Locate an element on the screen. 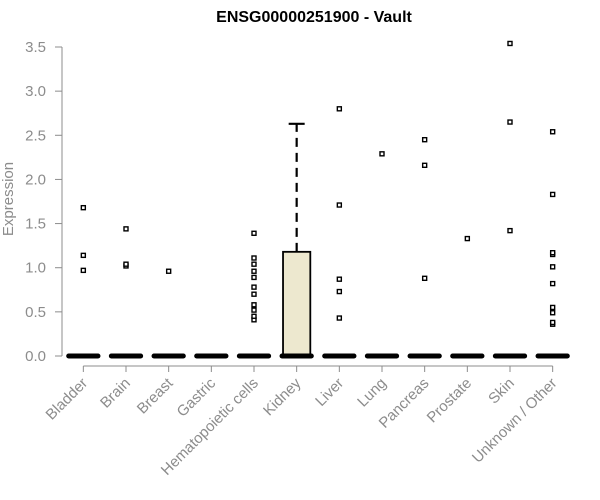  x-tick-label: Brain is located at coordinates (115, 393).